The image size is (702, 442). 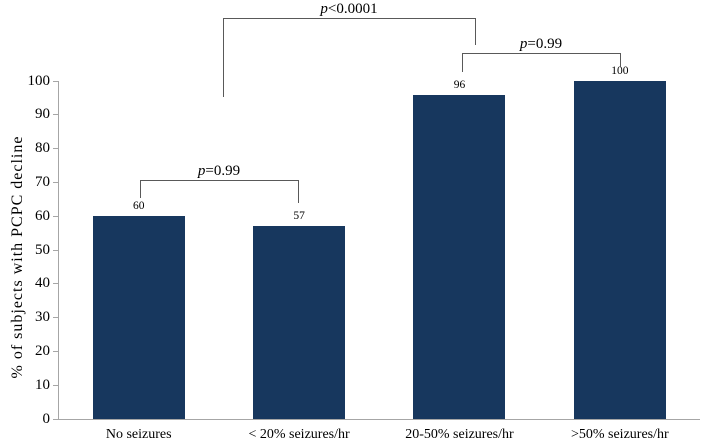 What do you see at coordinates (42, 249) in the screenshot?
I see `y-axis-tick-label: 50` at bounding box center [42, 249].